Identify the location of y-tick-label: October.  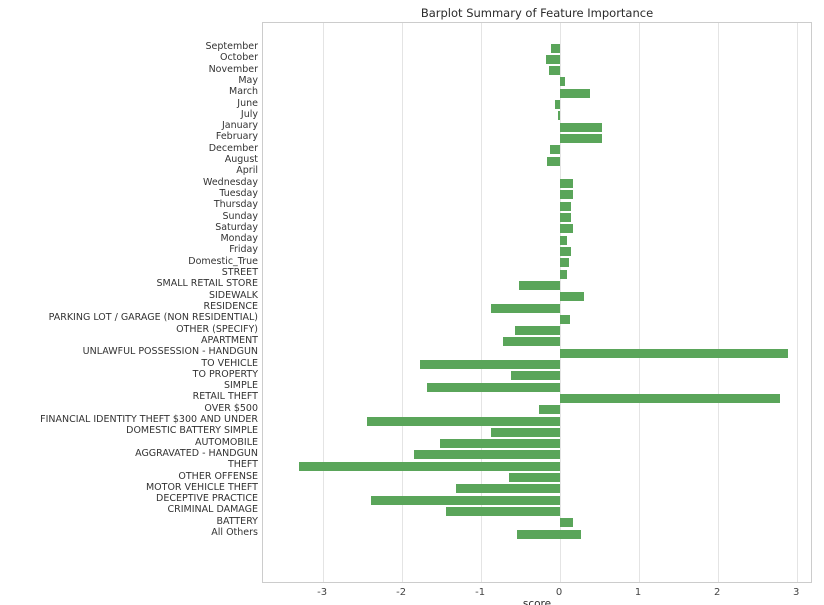
(238, 58).